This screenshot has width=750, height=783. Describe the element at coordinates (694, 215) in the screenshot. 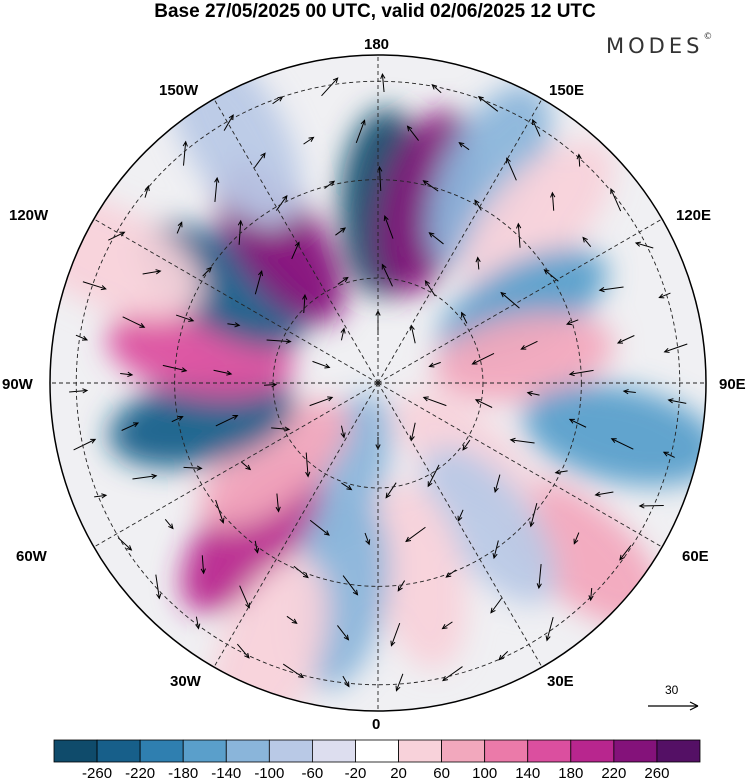

I see `lon-label-120e: 120E` at that location.